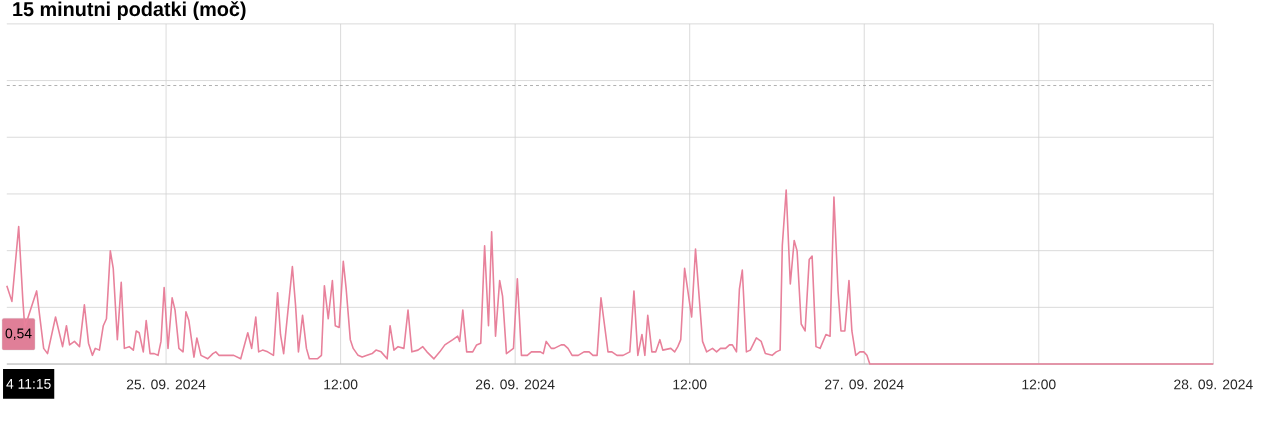 The image size is (1280, 440). Describe the element at coordinates (18, 334) in the screenshot. I see `annotation: 0,54` at that location.